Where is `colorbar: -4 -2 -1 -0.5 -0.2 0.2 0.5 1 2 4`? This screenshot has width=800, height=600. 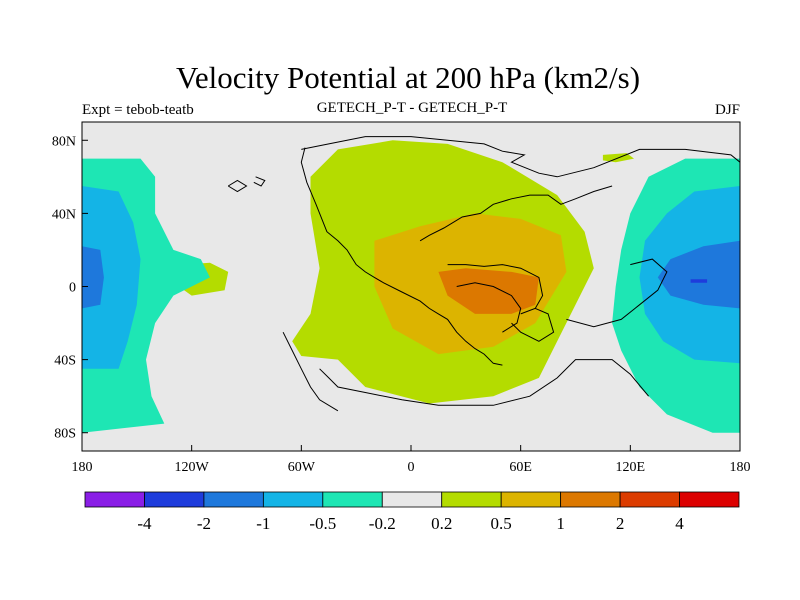
colorbar: -4 -2 -1 -0.5 -0.2 0.2 0.5 1 2 4 is located at coordinates (412, 512).